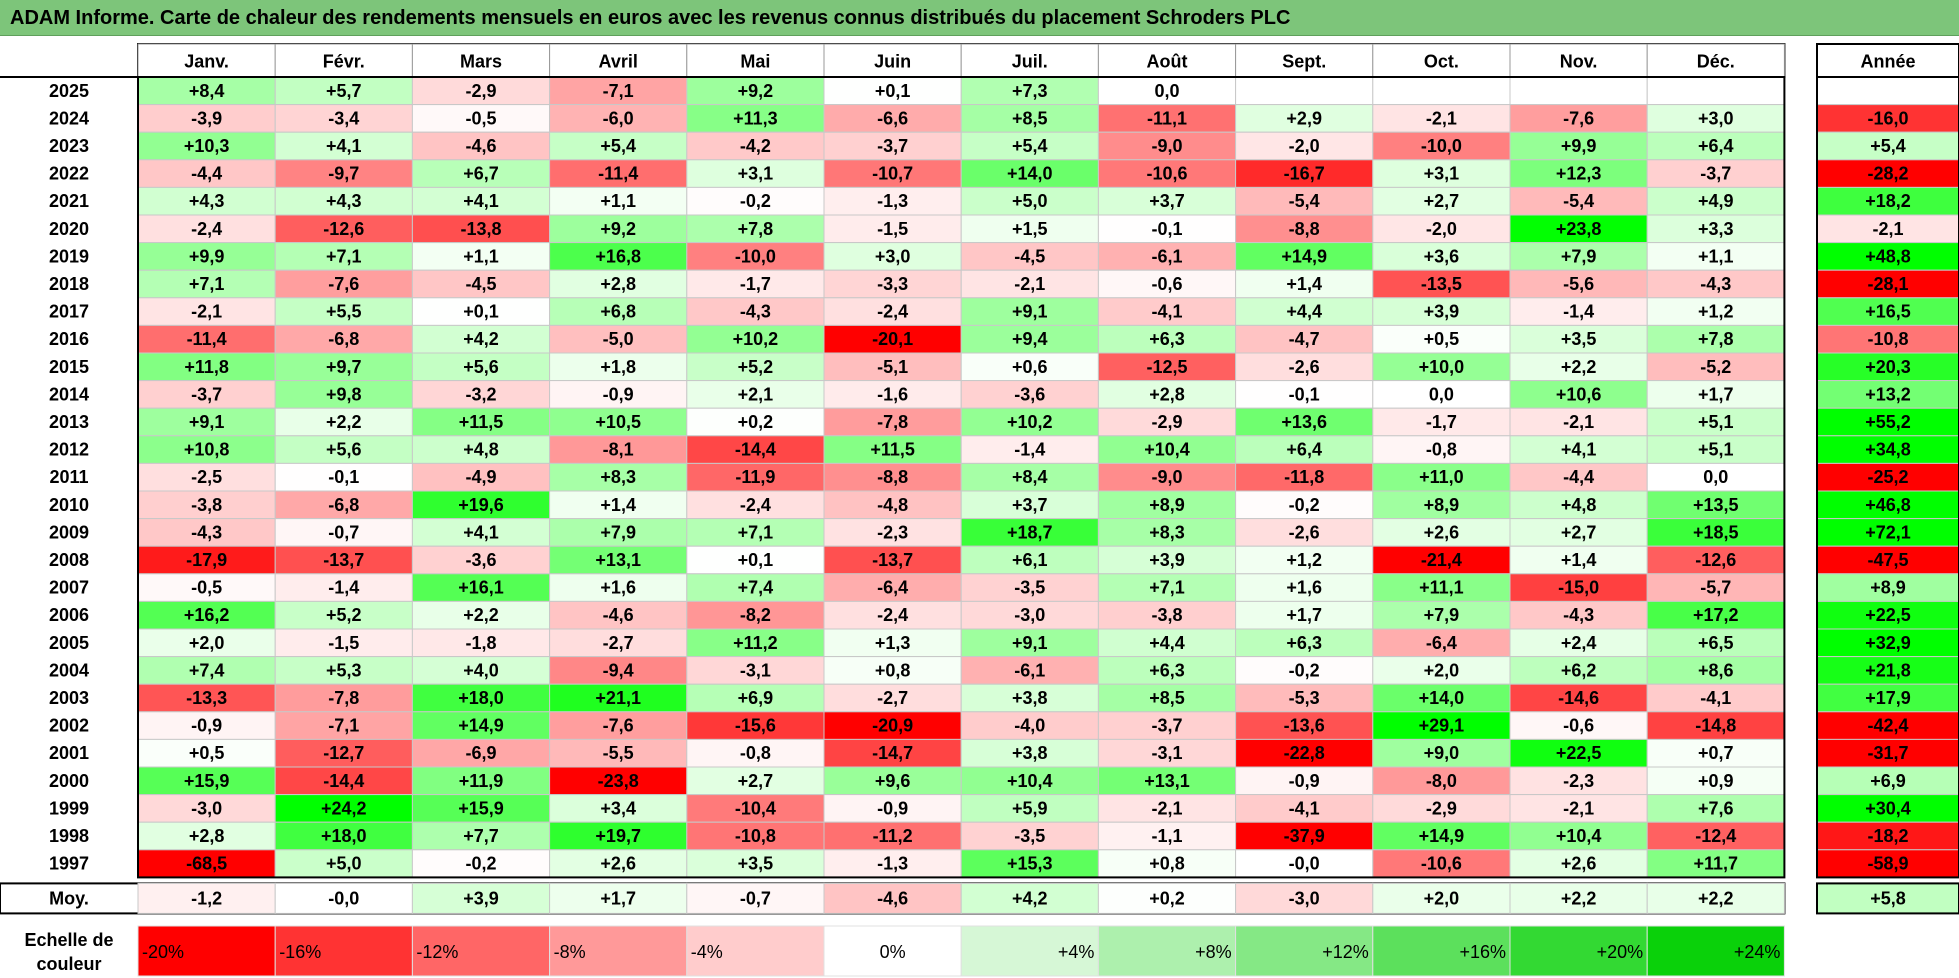 The image size is (1959, 978). Describe the element at coordinates (344, 670) in the screenshot. I see `heatmap-cell-value: +5,3` at that location.